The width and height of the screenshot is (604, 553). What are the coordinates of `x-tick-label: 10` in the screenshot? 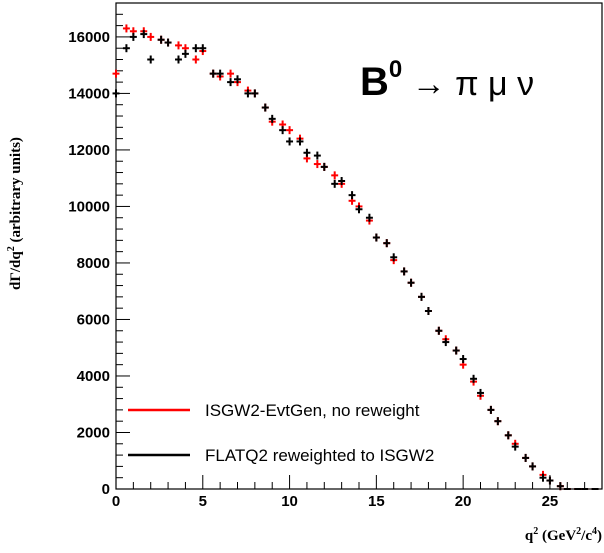 It's located at (289, 501).